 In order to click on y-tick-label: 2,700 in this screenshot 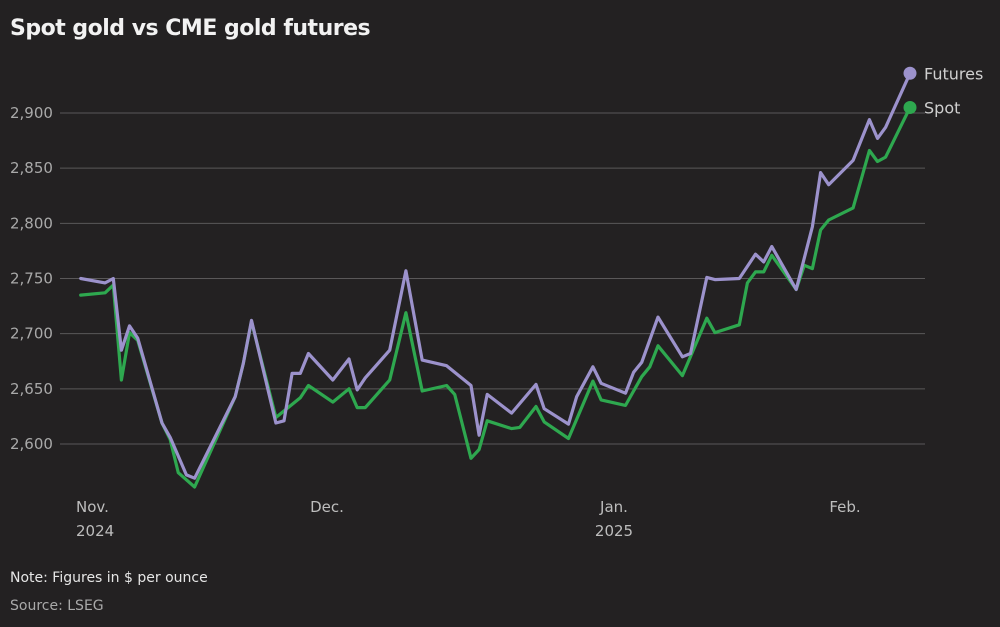, I will do `click(31, 334)`.